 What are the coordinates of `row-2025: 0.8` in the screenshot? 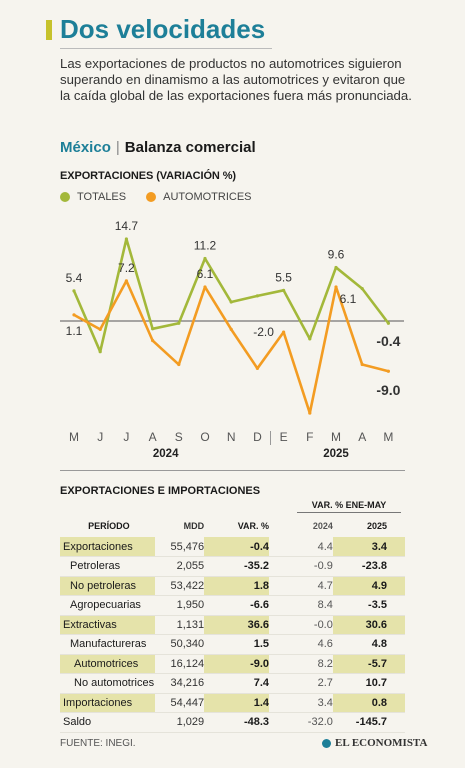 It's located at (368, 703).